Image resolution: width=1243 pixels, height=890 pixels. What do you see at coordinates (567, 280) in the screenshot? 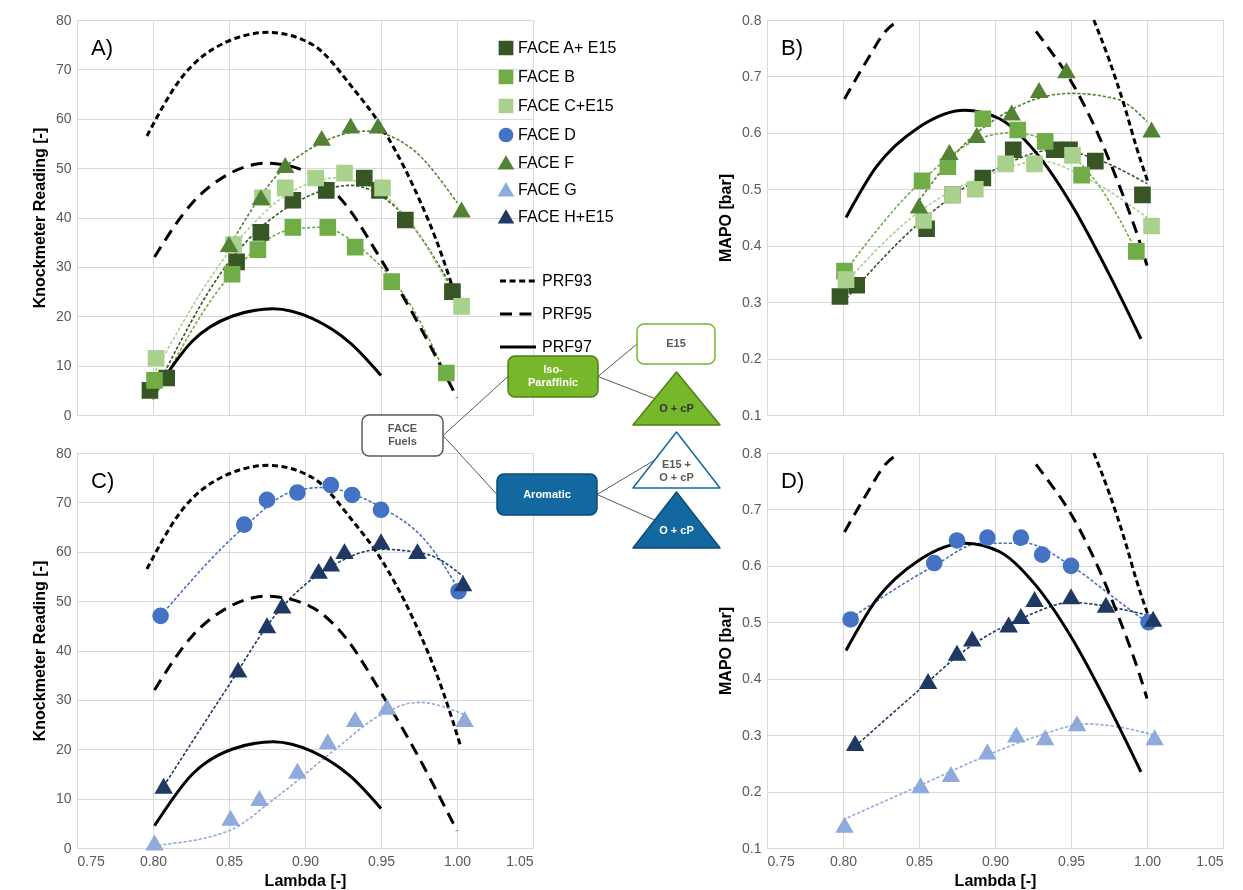
I see `legend-label: PRF93` at bounding box center [567, 280].